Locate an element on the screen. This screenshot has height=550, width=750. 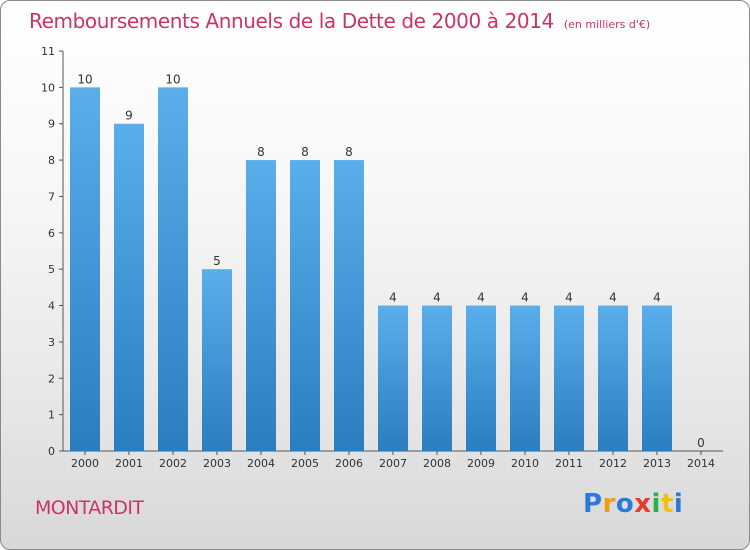
x-tick-label: 2007 is located at coordinates (393, 463).